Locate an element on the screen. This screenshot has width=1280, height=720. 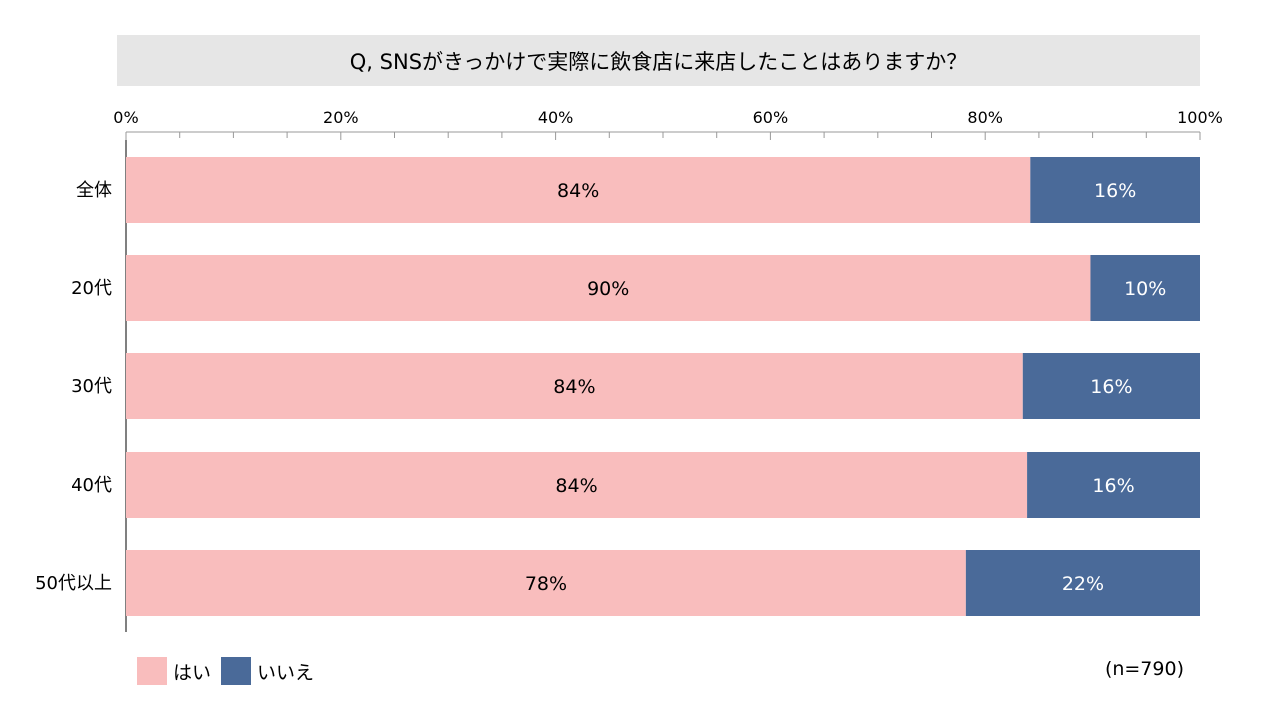
x-tick-label: 20% is located at coordinates (341, 117).